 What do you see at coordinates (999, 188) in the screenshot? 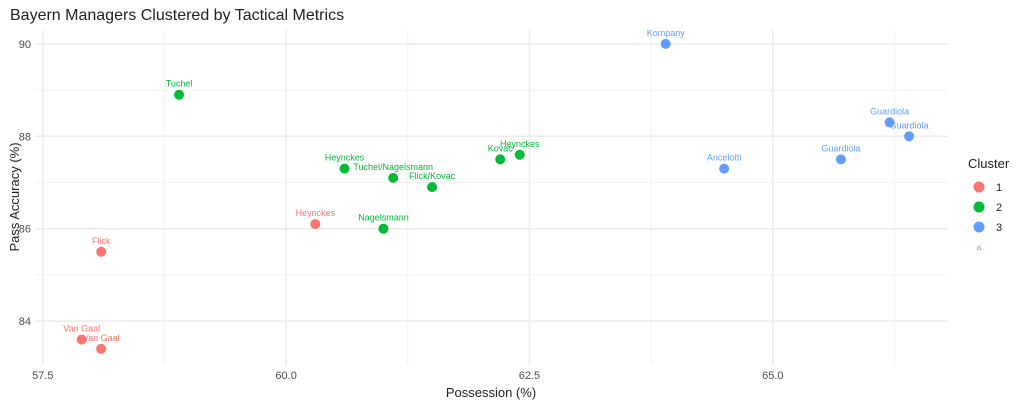
I see `legend-label: 1` at bounding box center [999, 188].